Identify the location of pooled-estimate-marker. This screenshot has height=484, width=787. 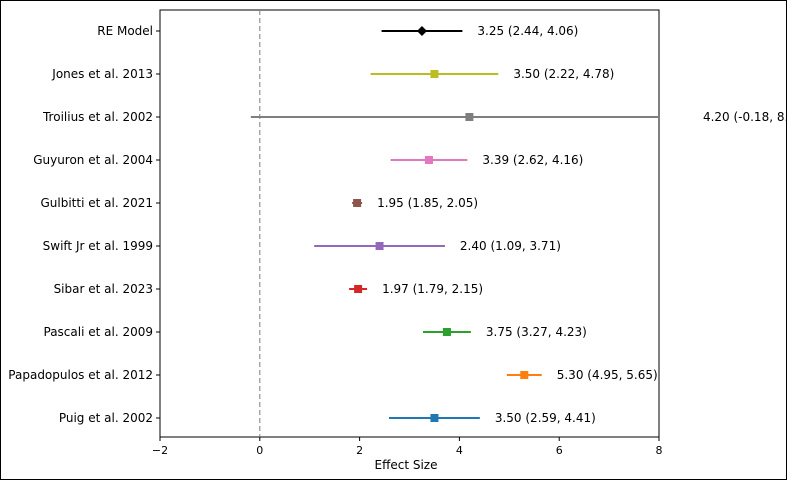
(421, 31).